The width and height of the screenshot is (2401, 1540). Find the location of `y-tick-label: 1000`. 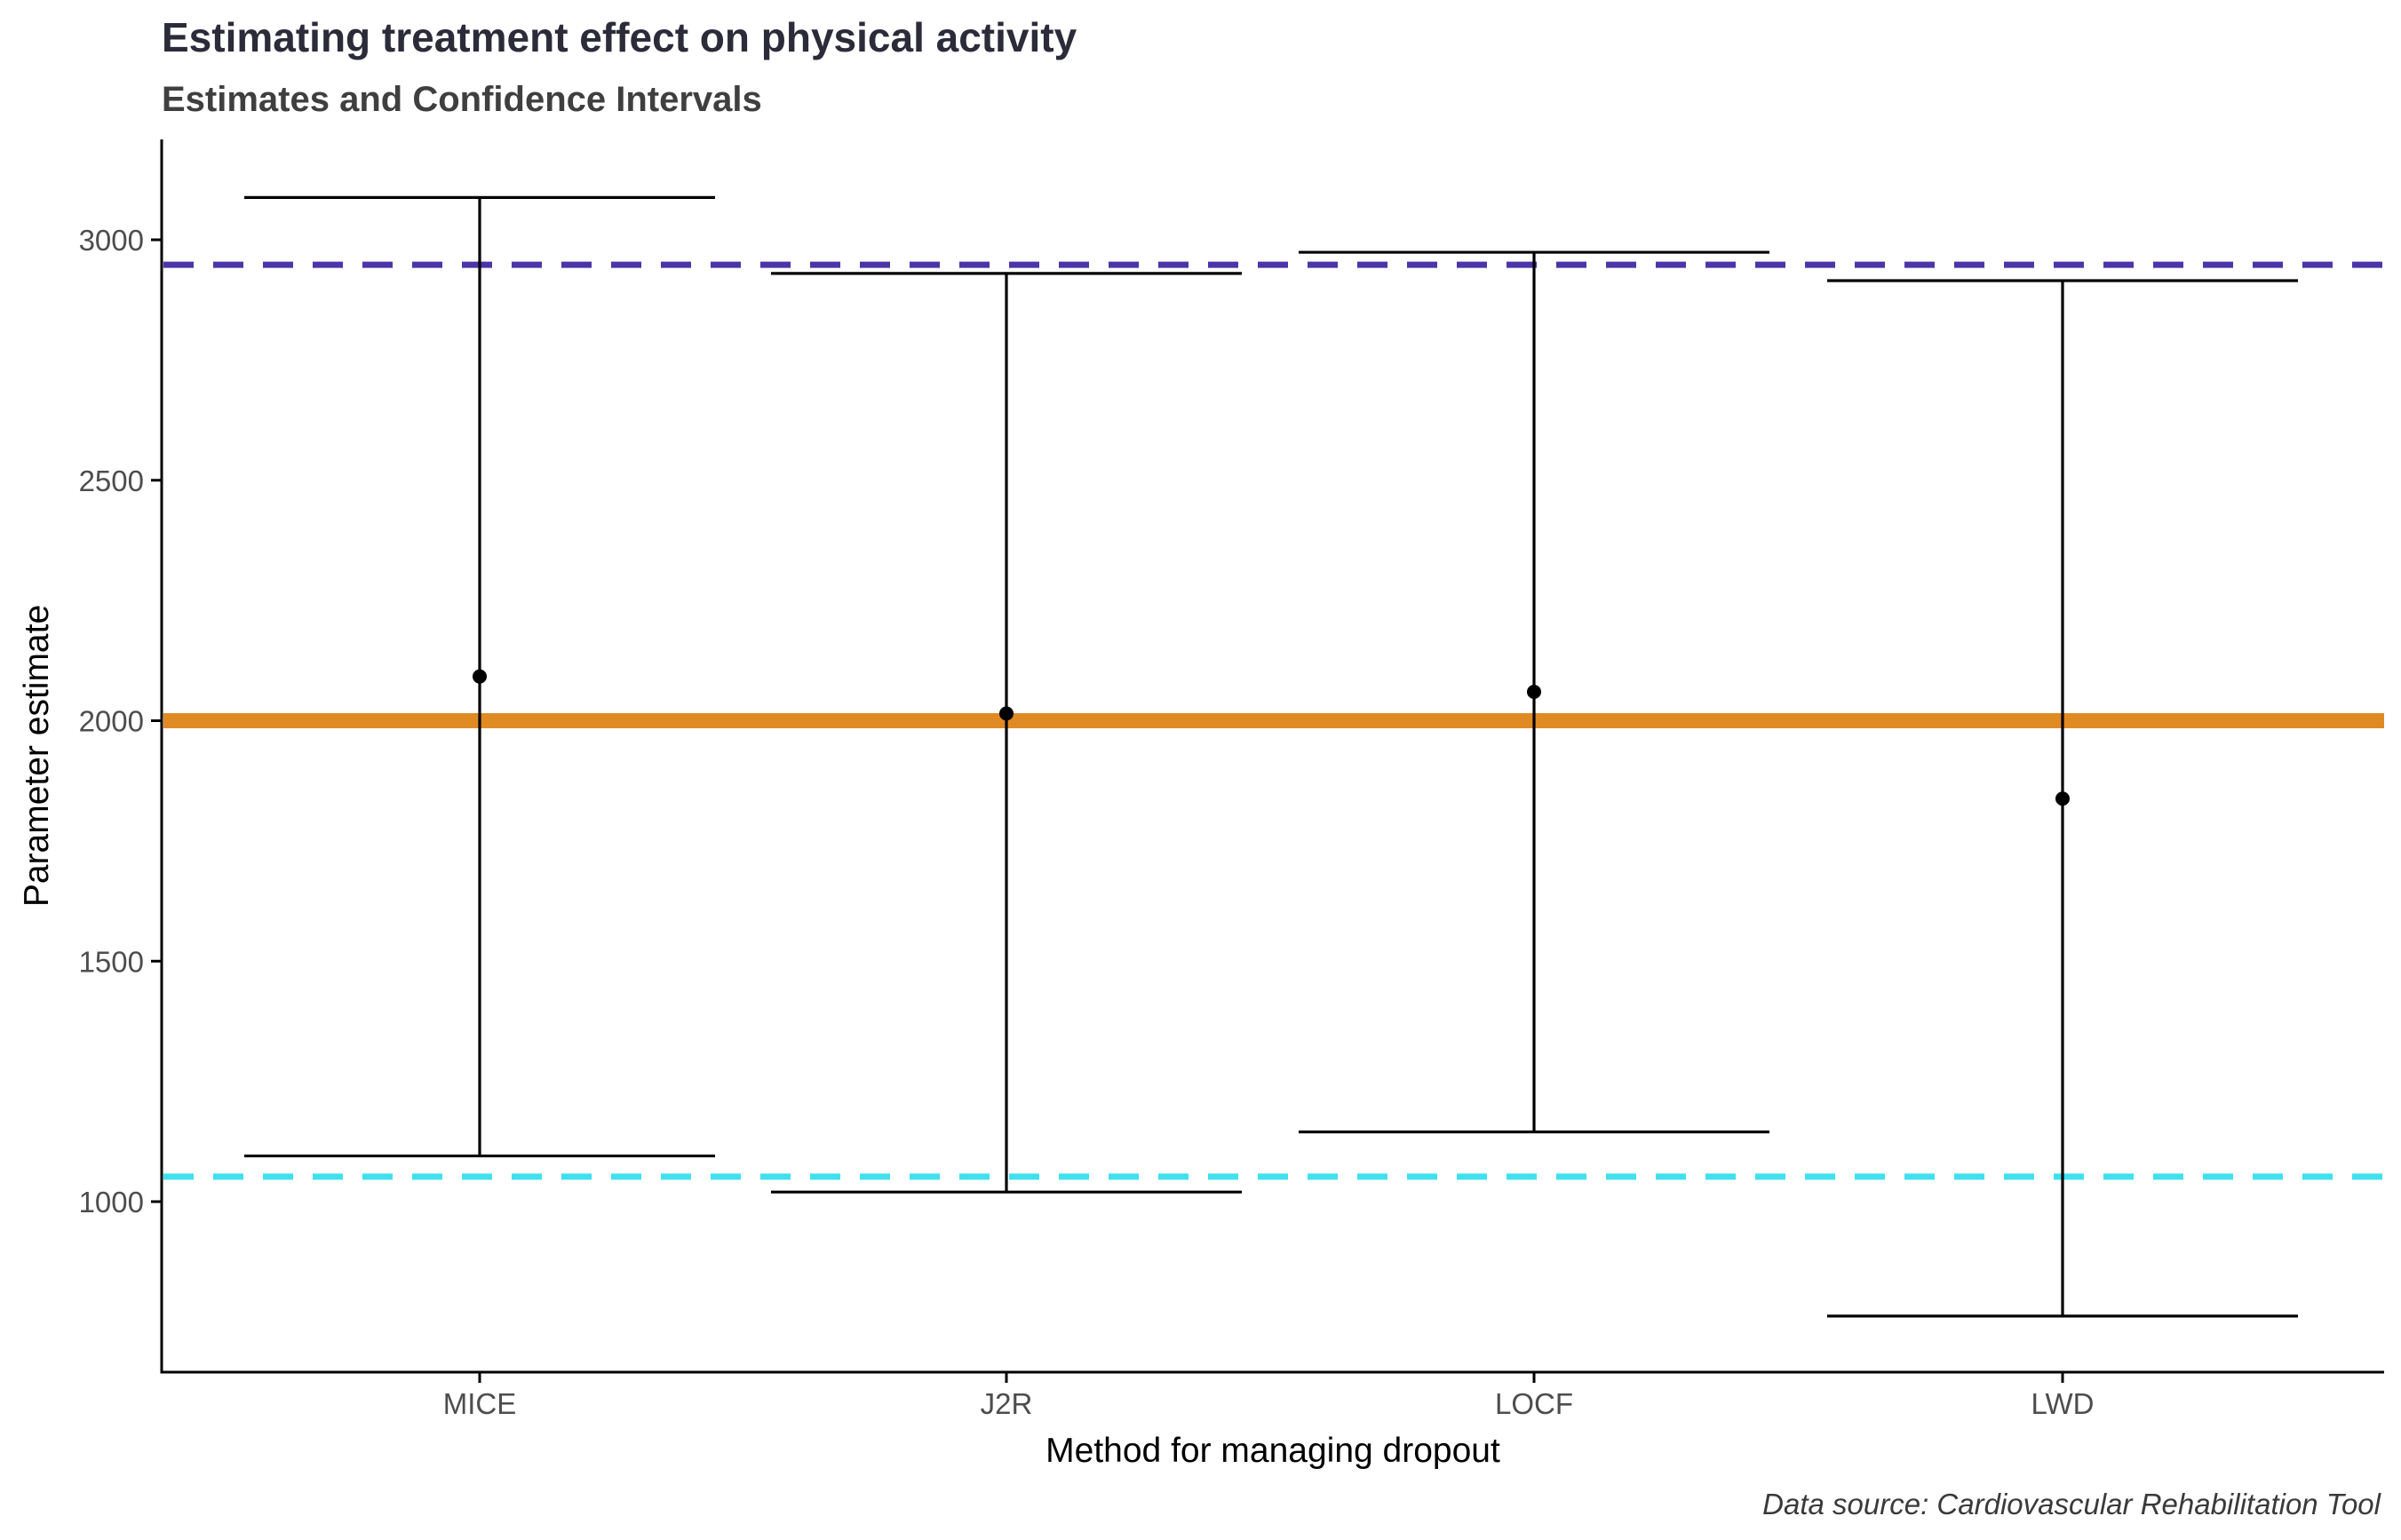

y-tick-label: 1000 is located at coordinates (111, 1203).